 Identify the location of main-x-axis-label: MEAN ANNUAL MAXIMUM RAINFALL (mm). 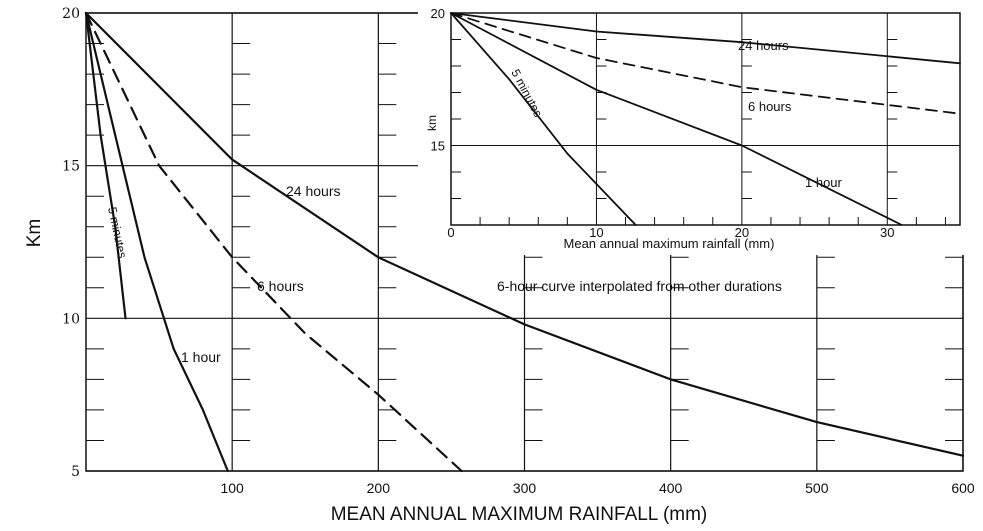
(519, 514).